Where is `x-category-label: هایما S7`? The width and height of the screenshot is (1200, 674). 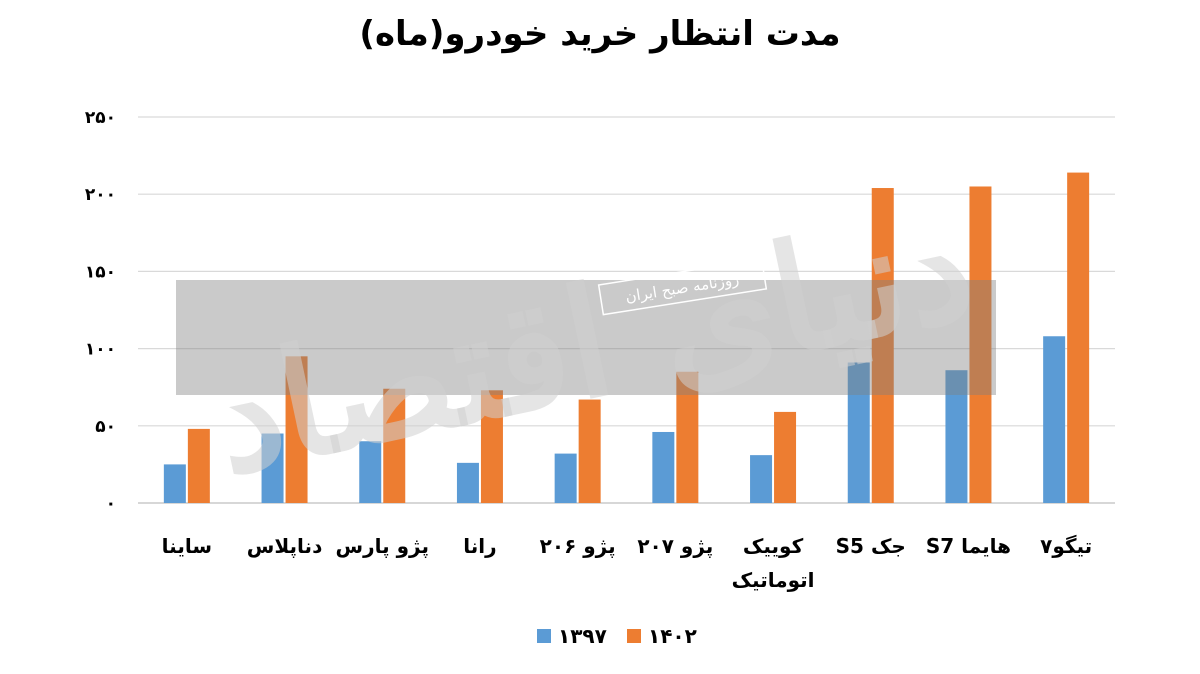 x-category-label: هایما S7 is located at coordinates (968, 546).